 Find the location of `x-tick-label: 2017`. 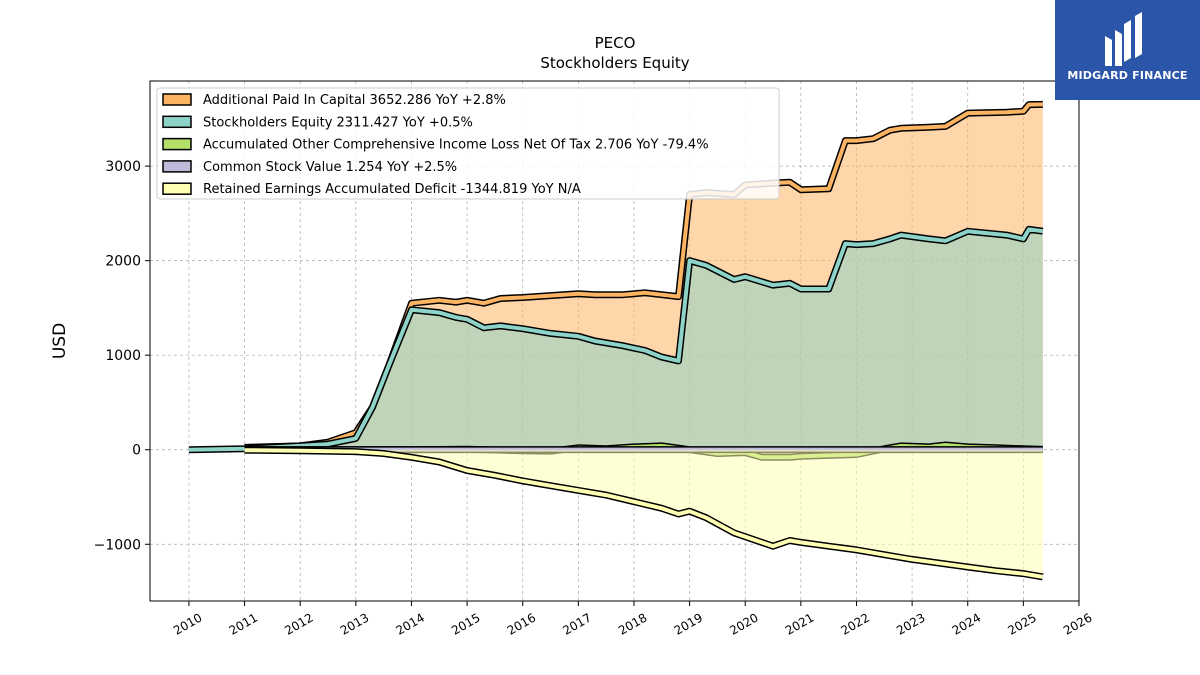

x-tick-label: 2017 is located at coordinates (576, 623).